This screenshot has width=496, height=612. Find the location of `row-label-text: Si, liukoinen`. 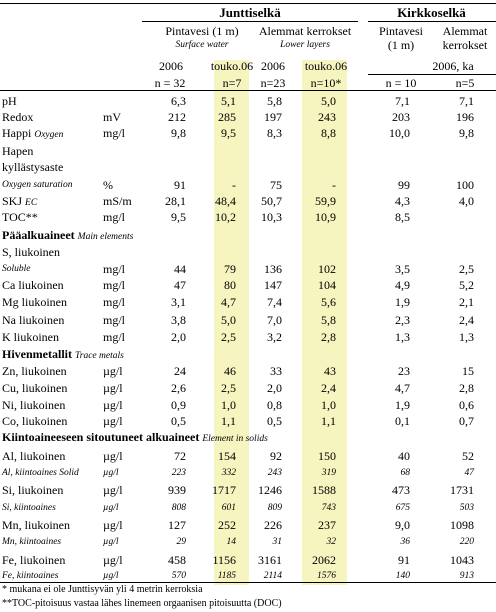

row-label-text: Si, liukoinen is located at coordinates (33, 490).